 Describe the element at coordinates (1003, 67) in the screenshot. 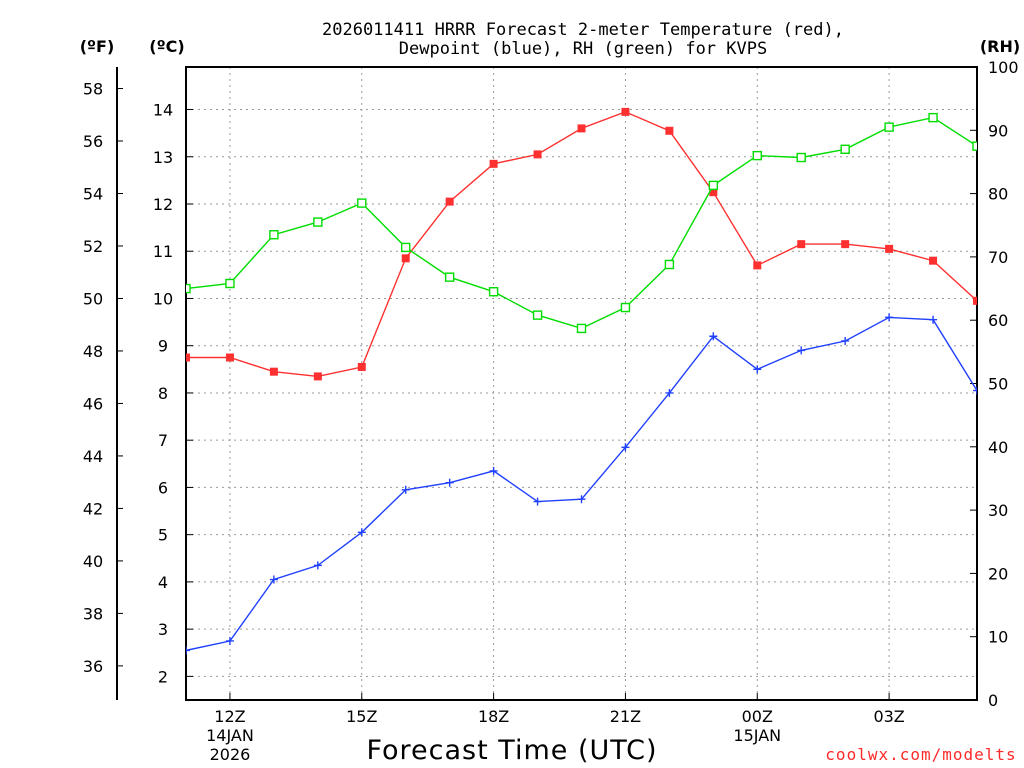

I see `rh-tick-label: 100` at that location.